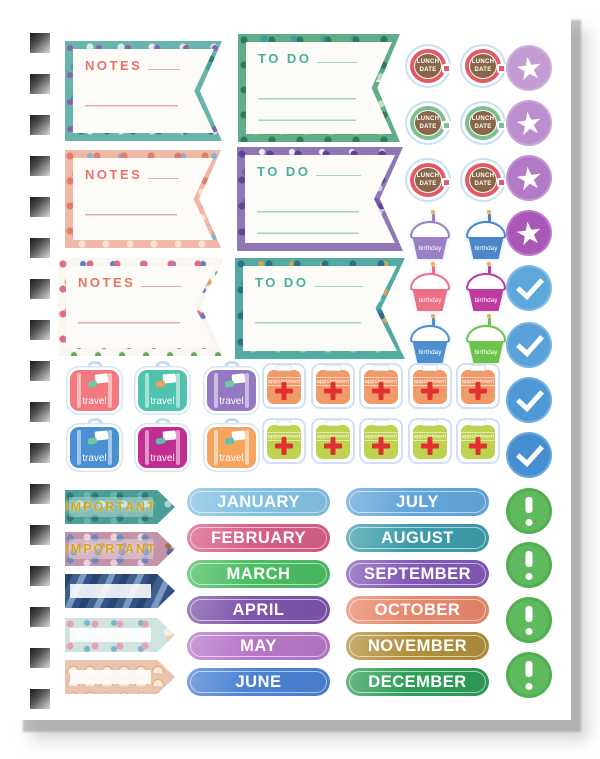 Image resolution: width=600 pixels, height=759 pixels. What do you see at coordinates (417, 538) in the screenshot?
I see `month-sticker-august: AUGUST` at bounding box center [417, 538].